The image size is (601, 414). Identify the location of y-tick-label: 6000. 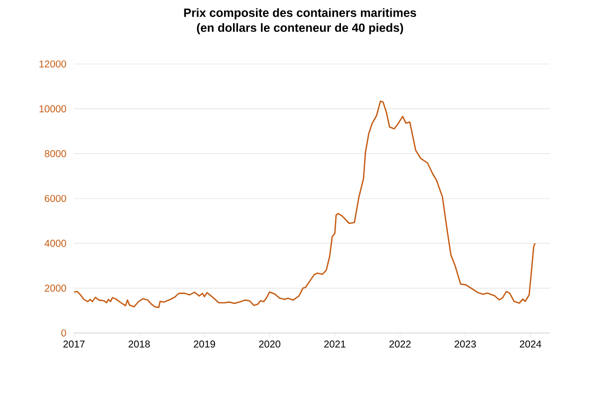
(55, 198).